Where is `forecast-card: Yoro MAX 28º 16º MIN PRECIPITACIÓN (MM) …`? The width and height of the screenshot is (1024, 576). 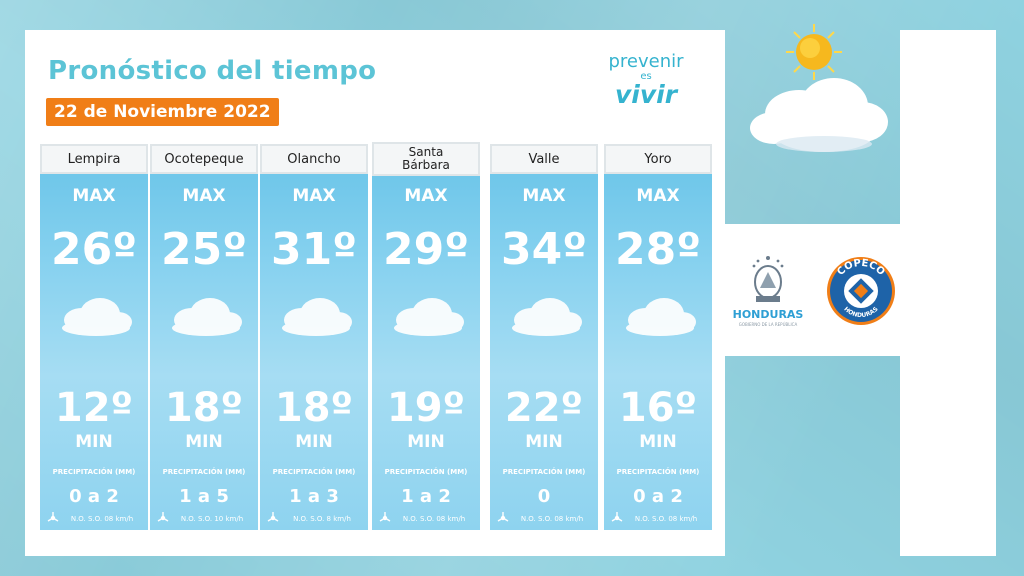 forecast-card: Yoro MAX 28º 16º MIN PRECIPITACIÓN (MM) … is located at coordinates (658, 337).